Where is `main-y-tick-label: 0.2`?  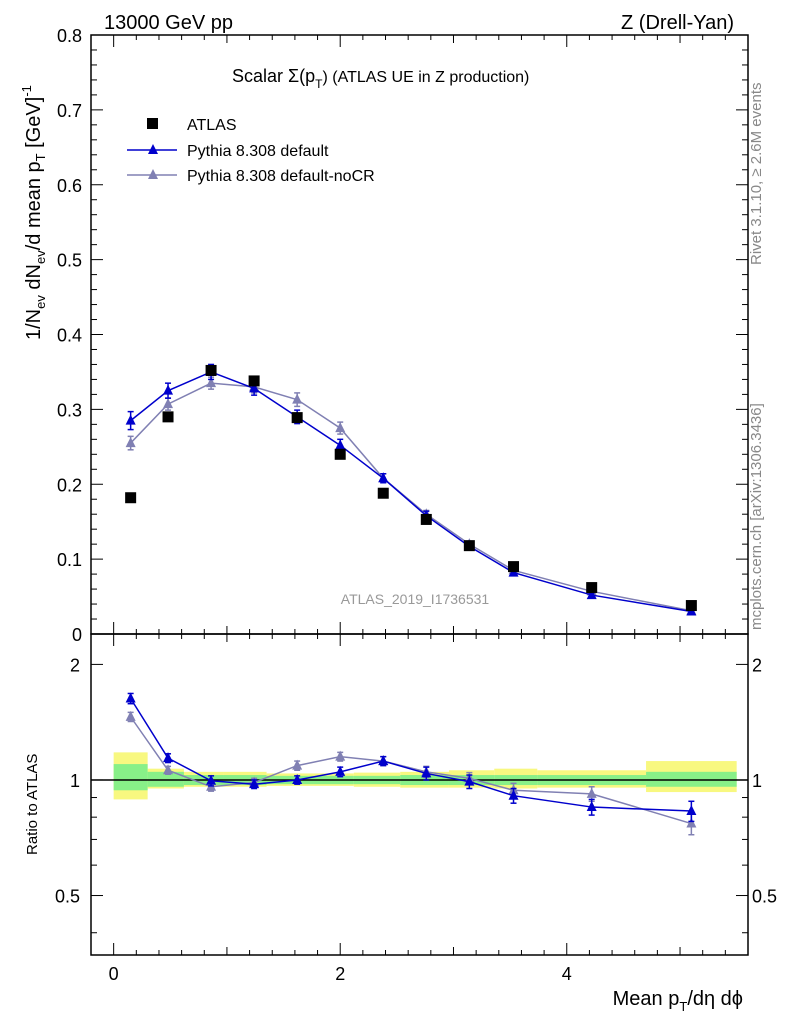
main-y-tick-label: 0.2 is located at coordinates (69, 485).